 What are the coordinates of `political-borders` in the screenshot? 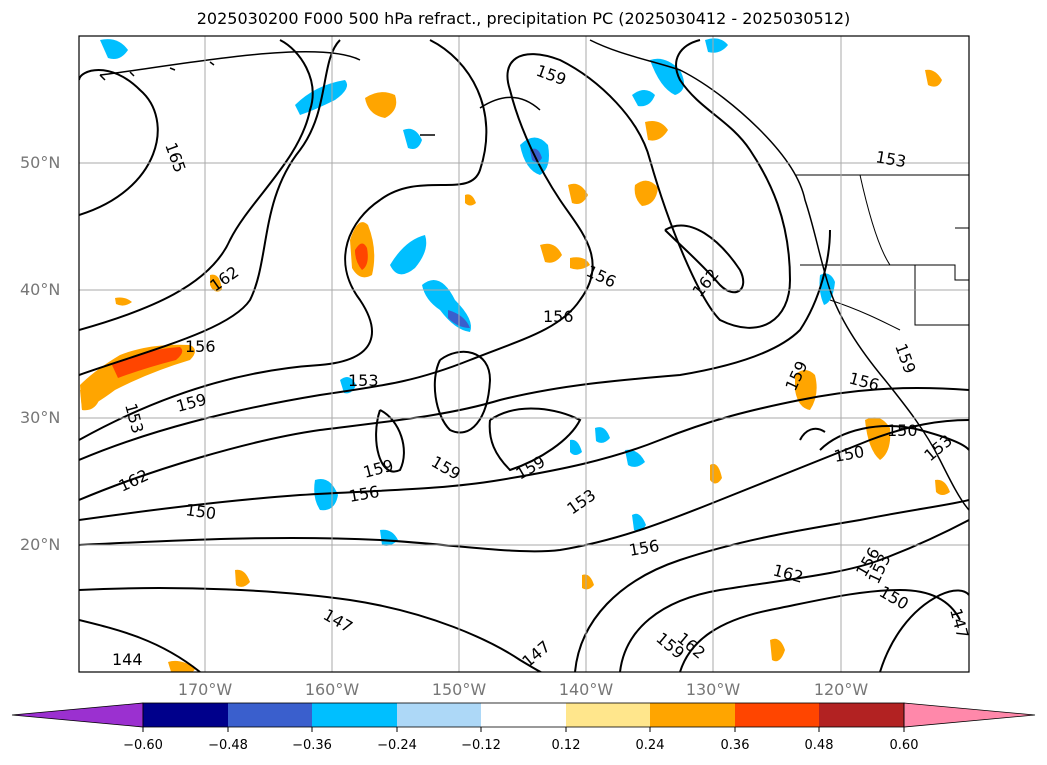 It's located at (882, 252).